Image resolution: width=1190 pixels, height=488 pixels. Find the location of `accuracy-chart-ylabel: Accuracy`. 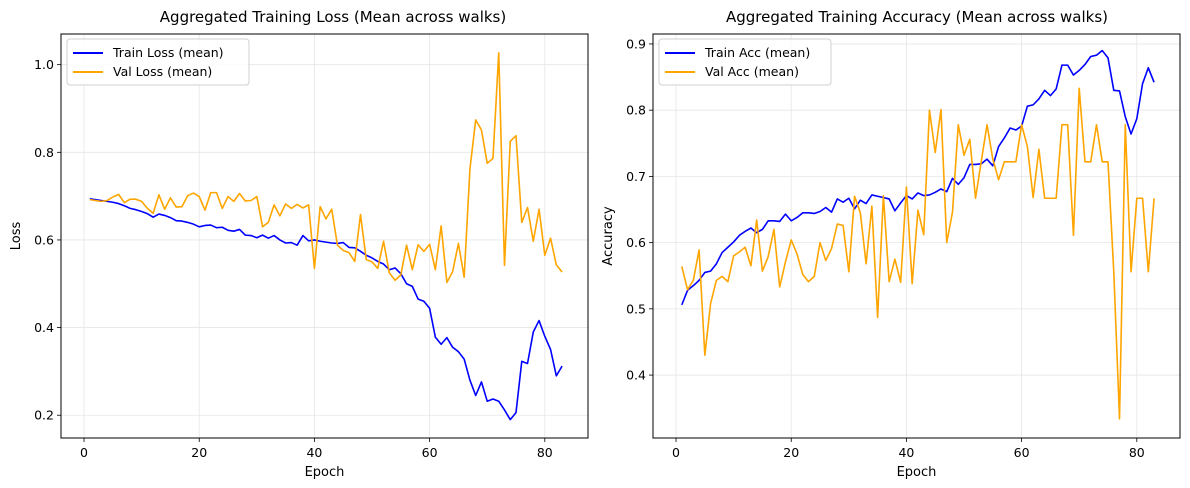

accuracy-chart-ylabel: Accuracy is located at coordinates (608, 236).